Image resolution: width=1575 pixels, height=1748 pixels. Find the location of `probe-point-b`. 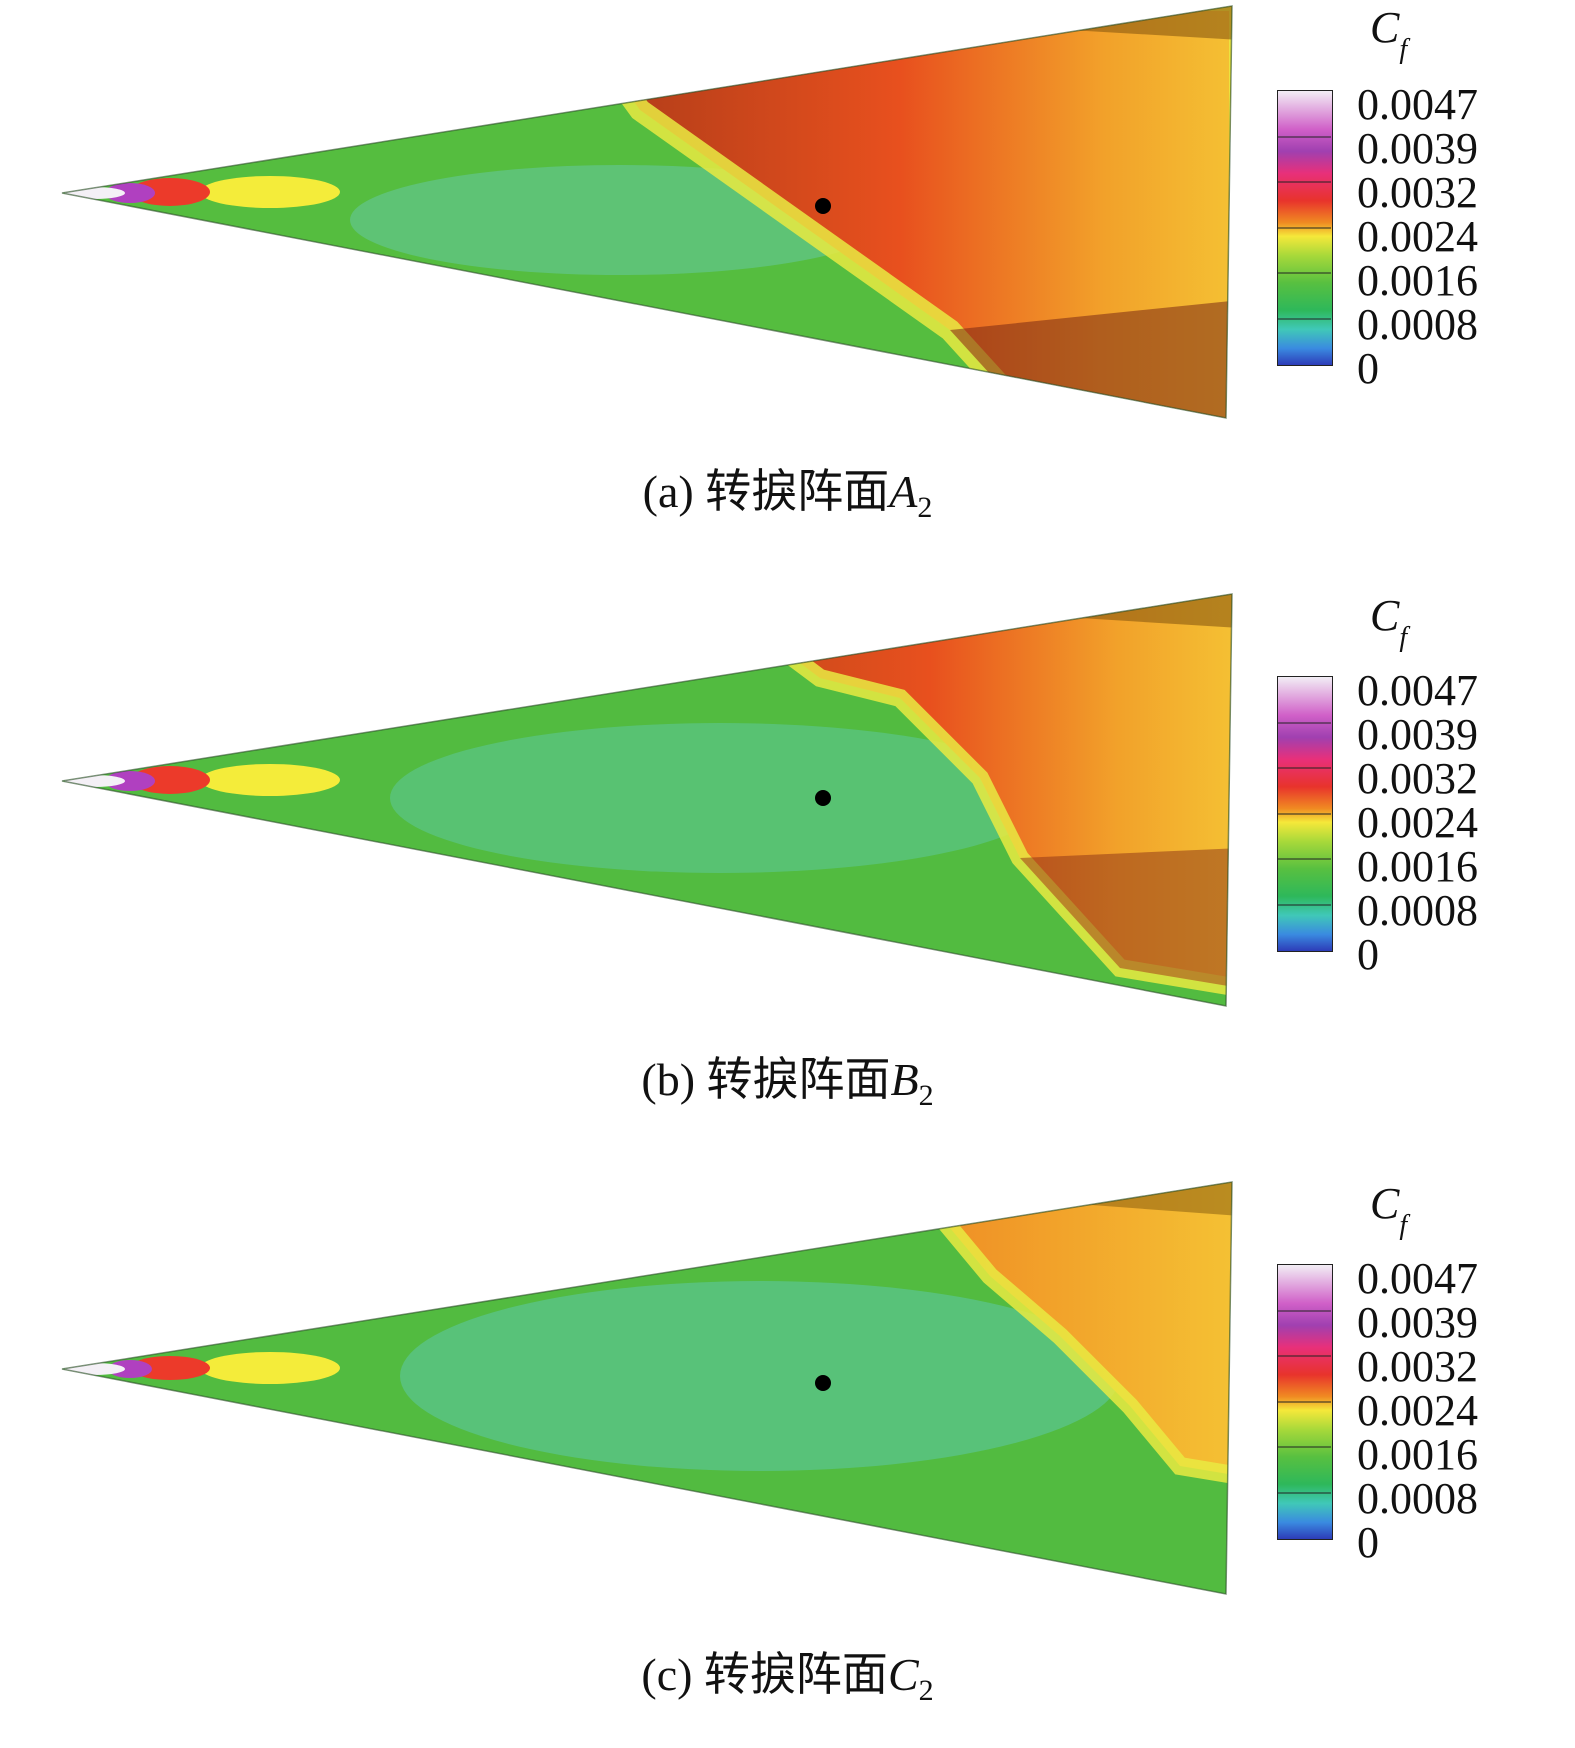

probe-point-b is located at coordinates (823, 798).